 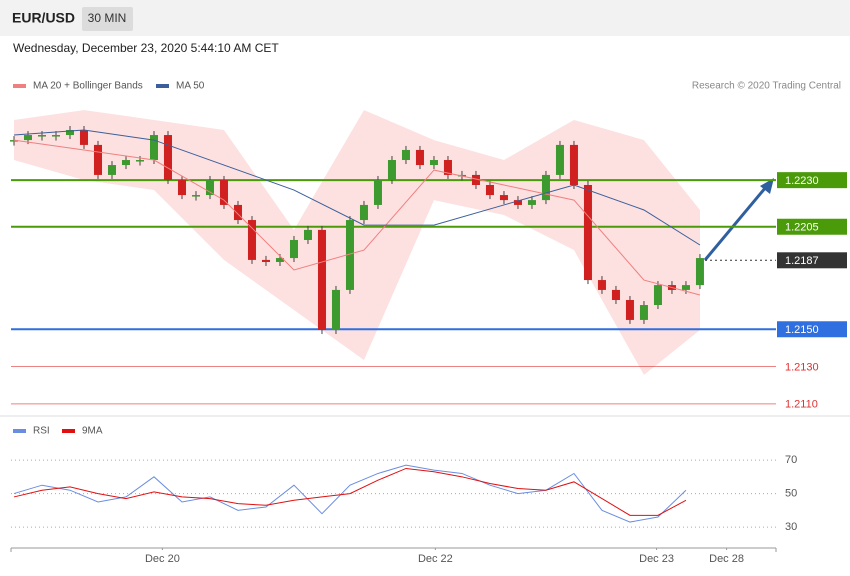 I want to click on y-tick-label: 30, so click(x=791, y=527).